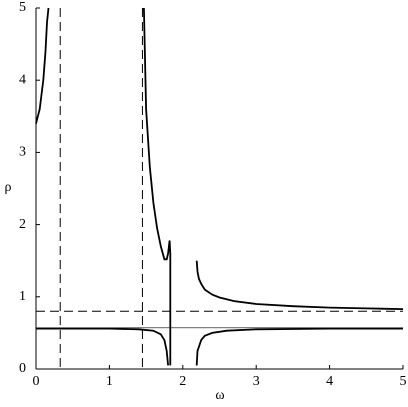 The height and width of the screenshot is (407, 408). Describe the element at coordinates (22, 368) in the screenshot. I see `y-tick-label: 0` at that location.